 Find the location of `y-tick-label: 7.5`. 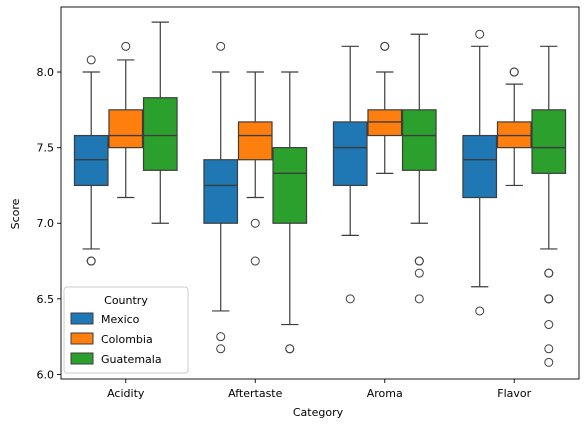

y-tick-label: 7.5 is located at coordinates (46, 148).